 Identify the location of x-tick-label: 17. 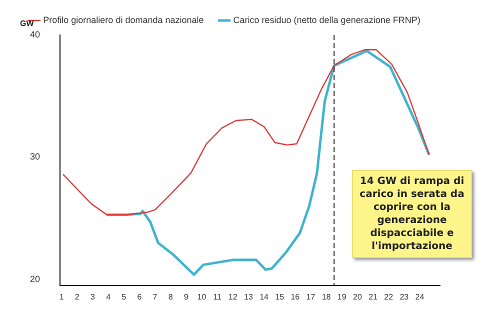
(311, 297).